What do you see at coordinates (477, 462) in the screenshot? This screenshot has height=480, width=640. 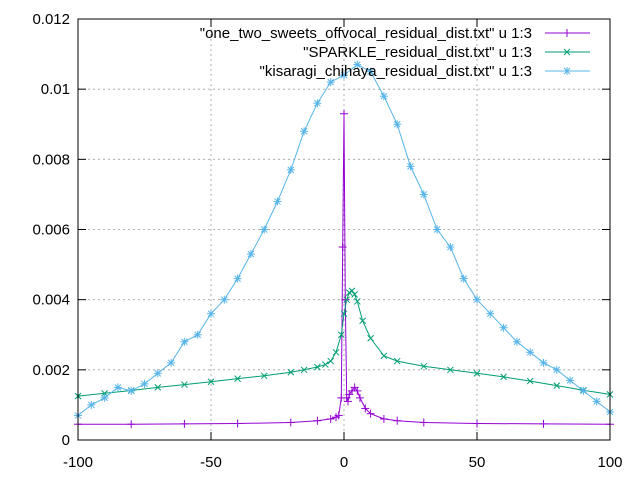 I see `x-tick-label: 50` at bounding box center [477, 462].